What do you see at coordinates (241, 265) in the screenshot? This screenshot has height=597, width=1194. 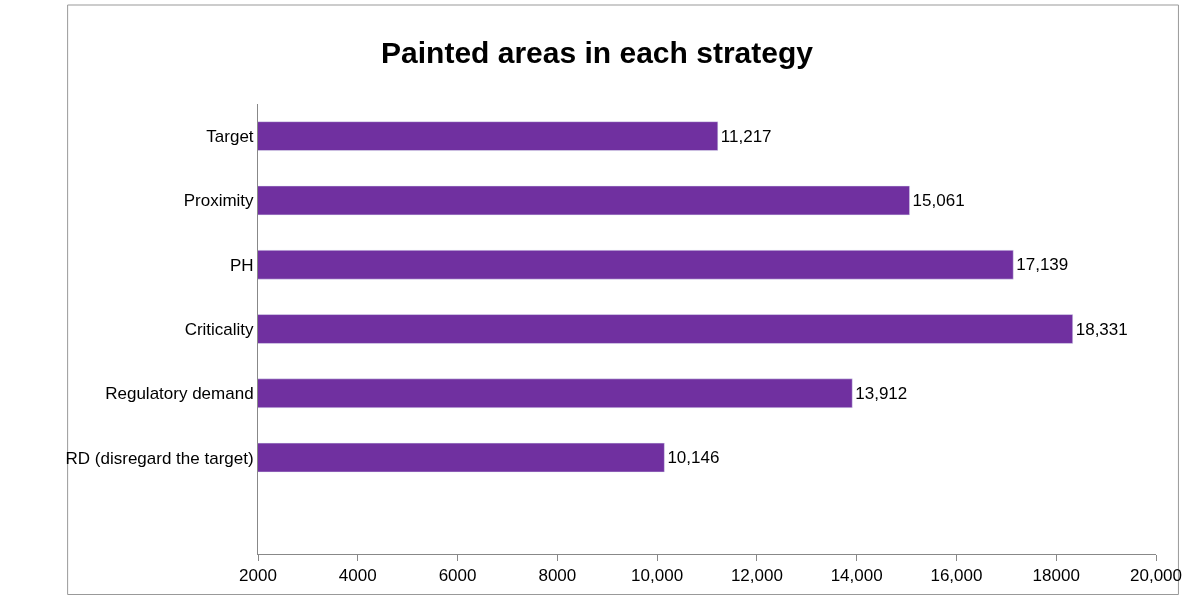 I see `y-tick-label: PH` at bounding box center [241, 265].